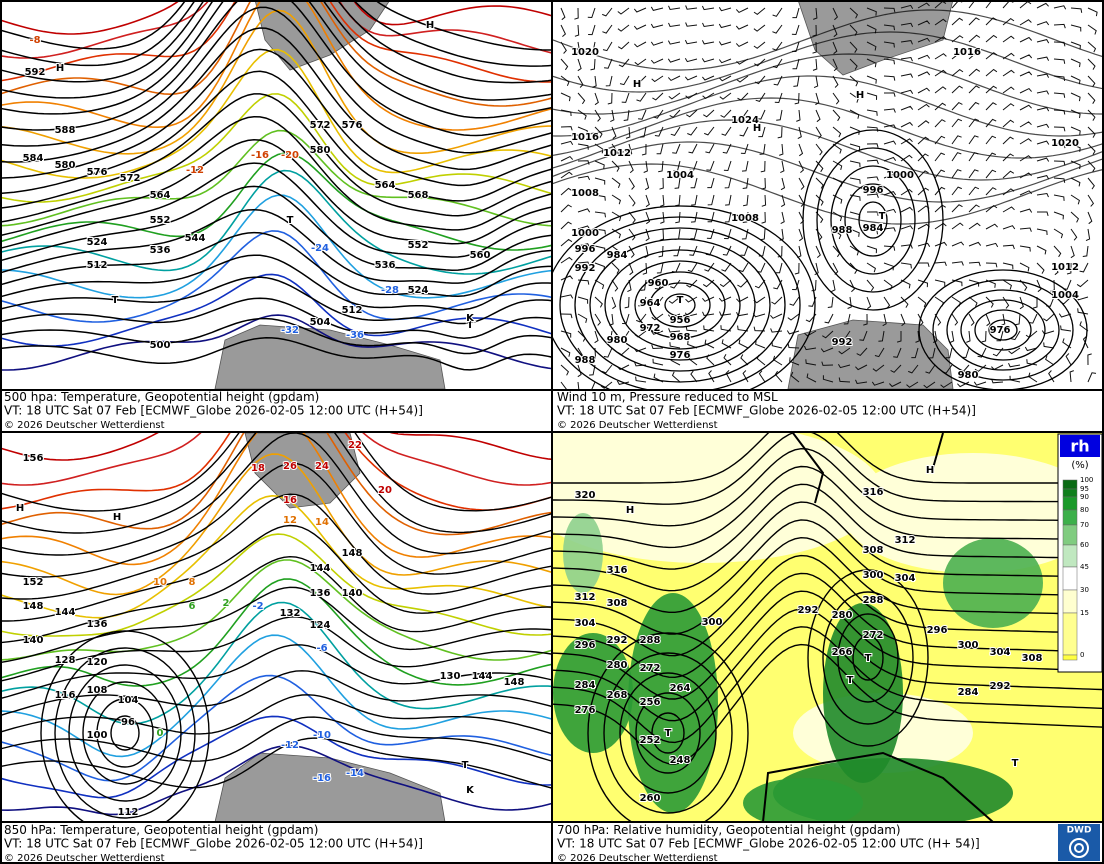  I want to click on contour-label: 968, so click(680, 337).